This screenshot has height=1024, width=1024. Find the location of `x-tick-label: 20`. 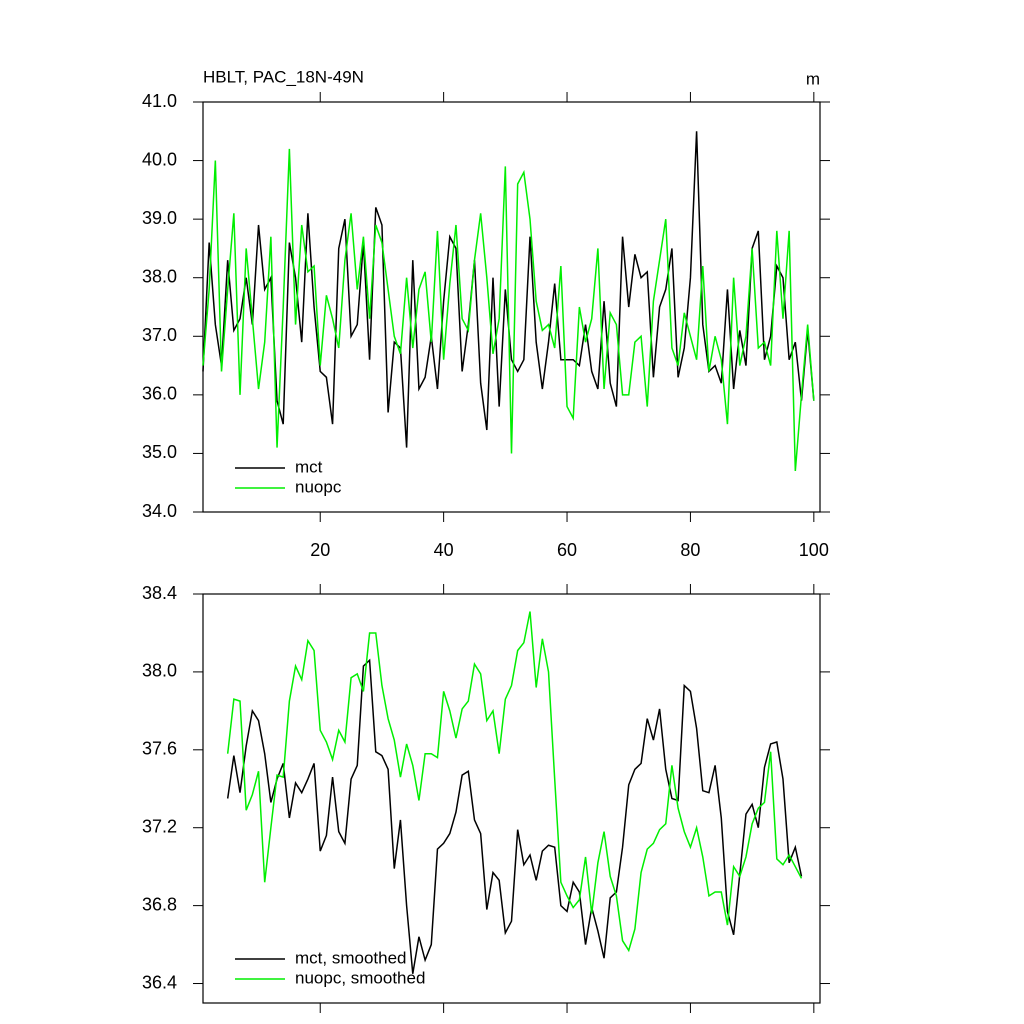

x-tick-label: 20 is located at coordinates (320, 550).